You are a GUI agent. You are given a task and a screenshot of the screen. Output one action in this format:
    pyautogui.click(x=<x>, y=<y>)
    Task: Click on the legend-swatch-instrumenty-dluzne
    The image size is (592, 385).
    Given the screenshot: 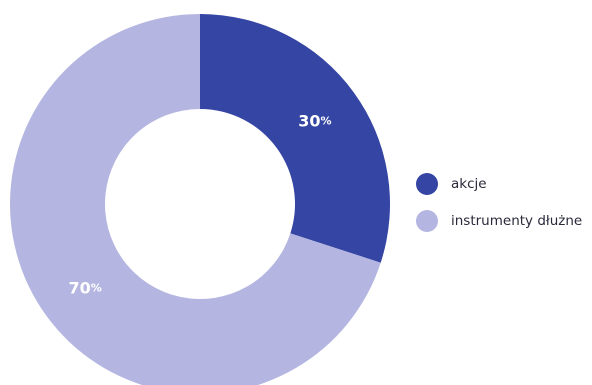 What is the action you would take?
    pyautogui.click(x=427, y=221)
    